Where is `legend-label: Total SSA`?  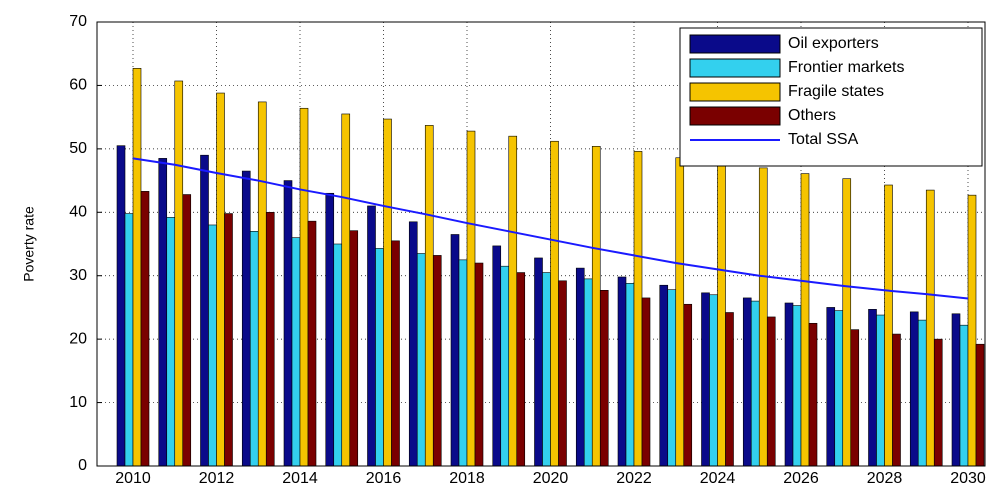 legend-label: Total SSA is located at coordinates (823, 139).